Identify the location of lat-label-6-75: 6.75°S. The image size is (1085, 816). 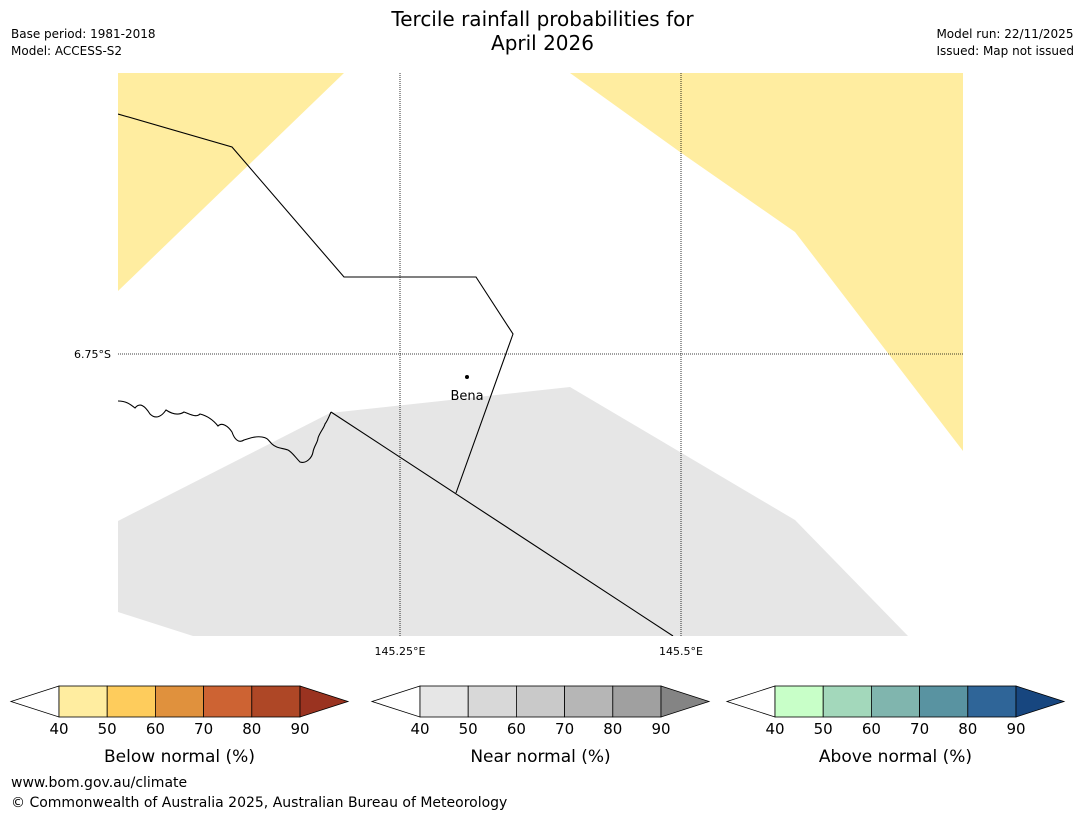
(92, 354).